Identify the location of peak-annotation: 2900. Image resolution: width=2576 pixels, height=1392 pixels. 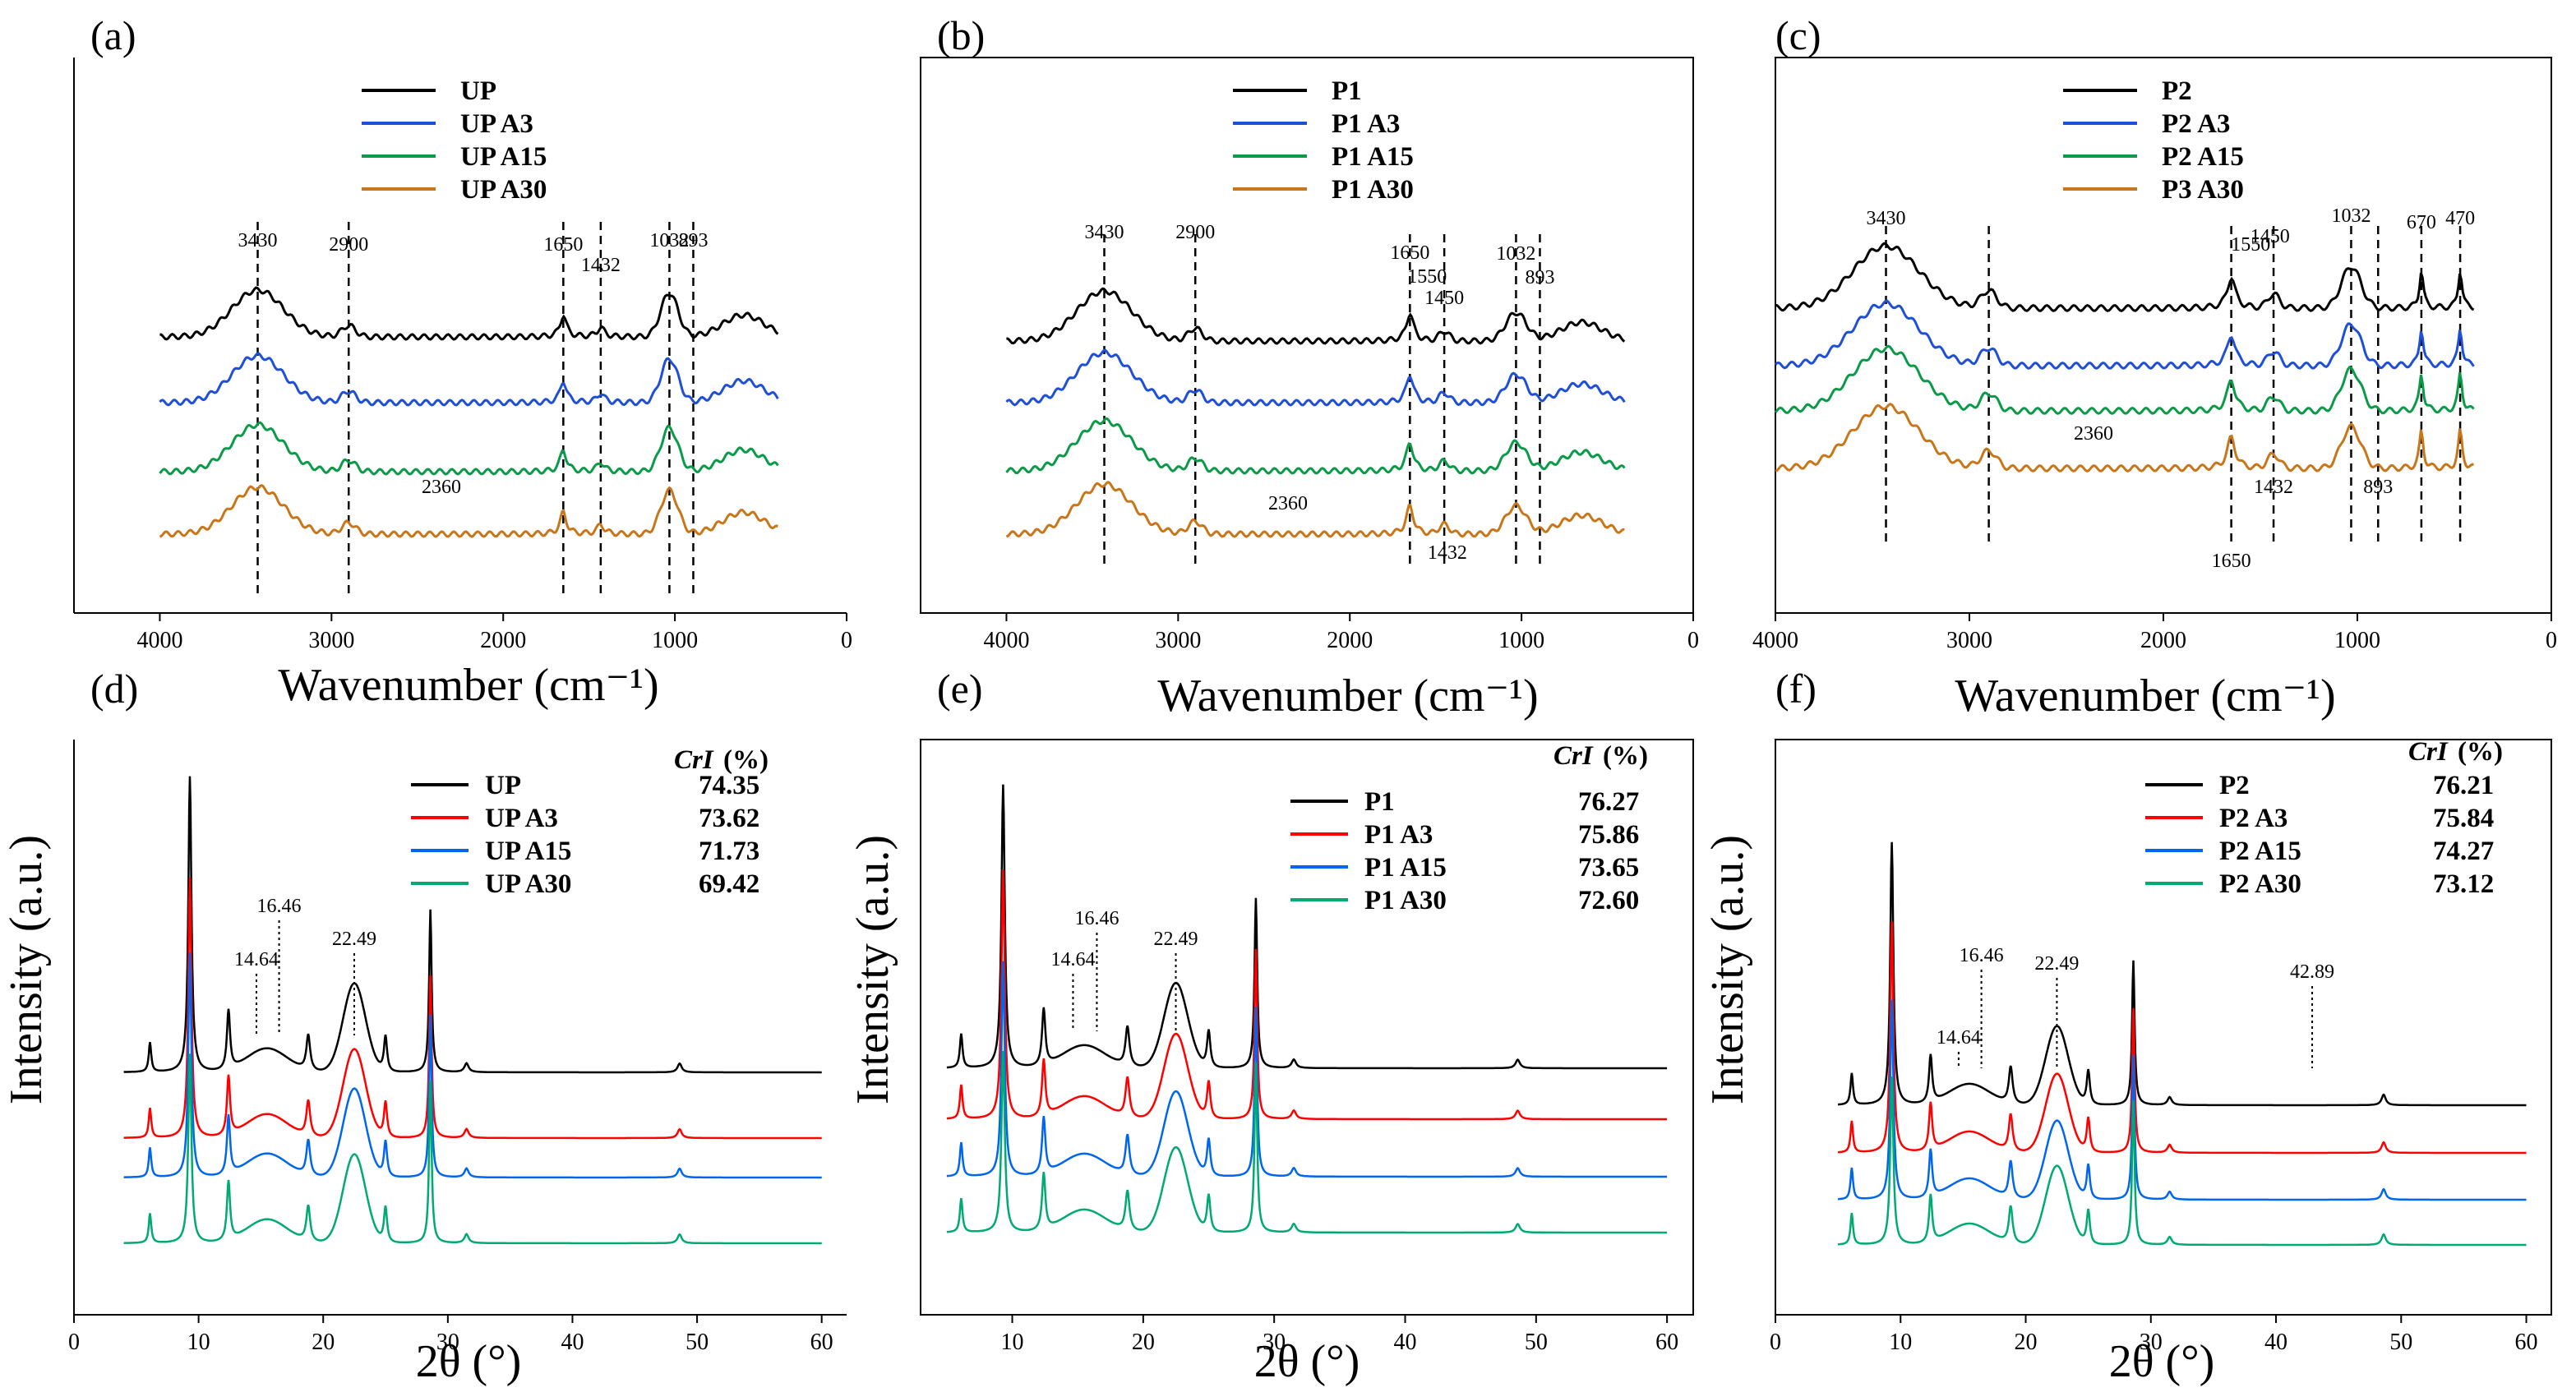
(1195, 233).